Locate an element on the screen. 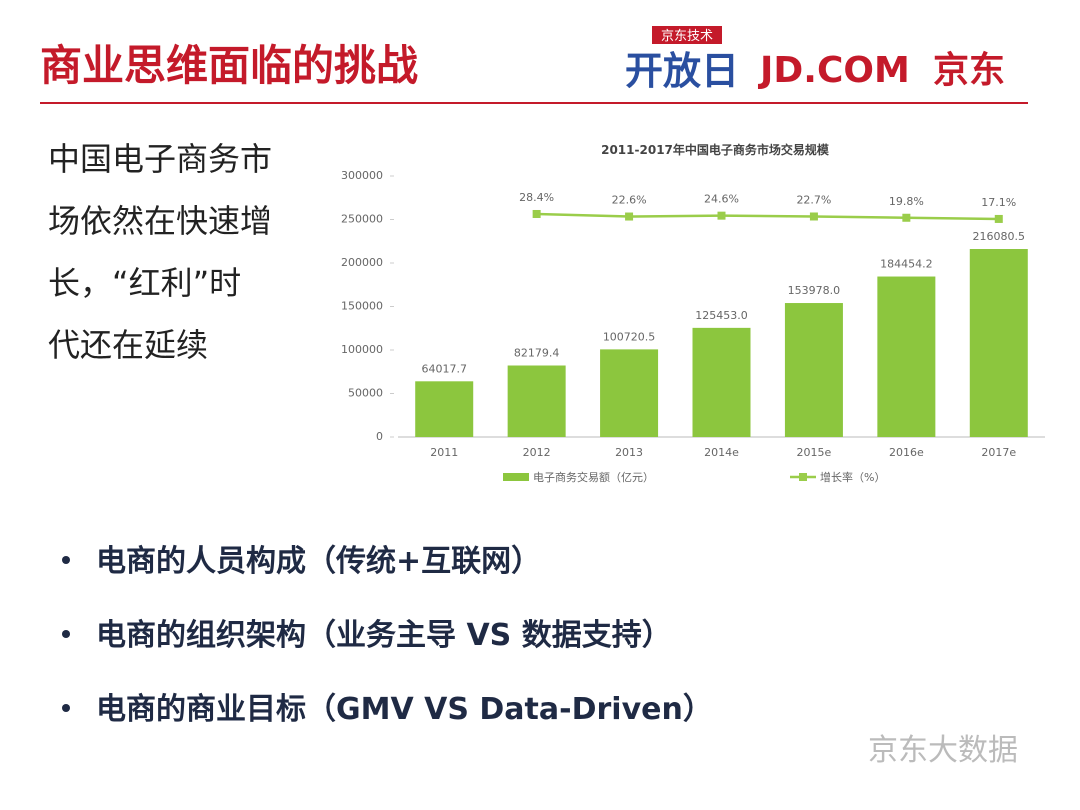 This screenshot has height=810, width=1080. logo-badge: 京东技术 is located at coordinates (687, 36).